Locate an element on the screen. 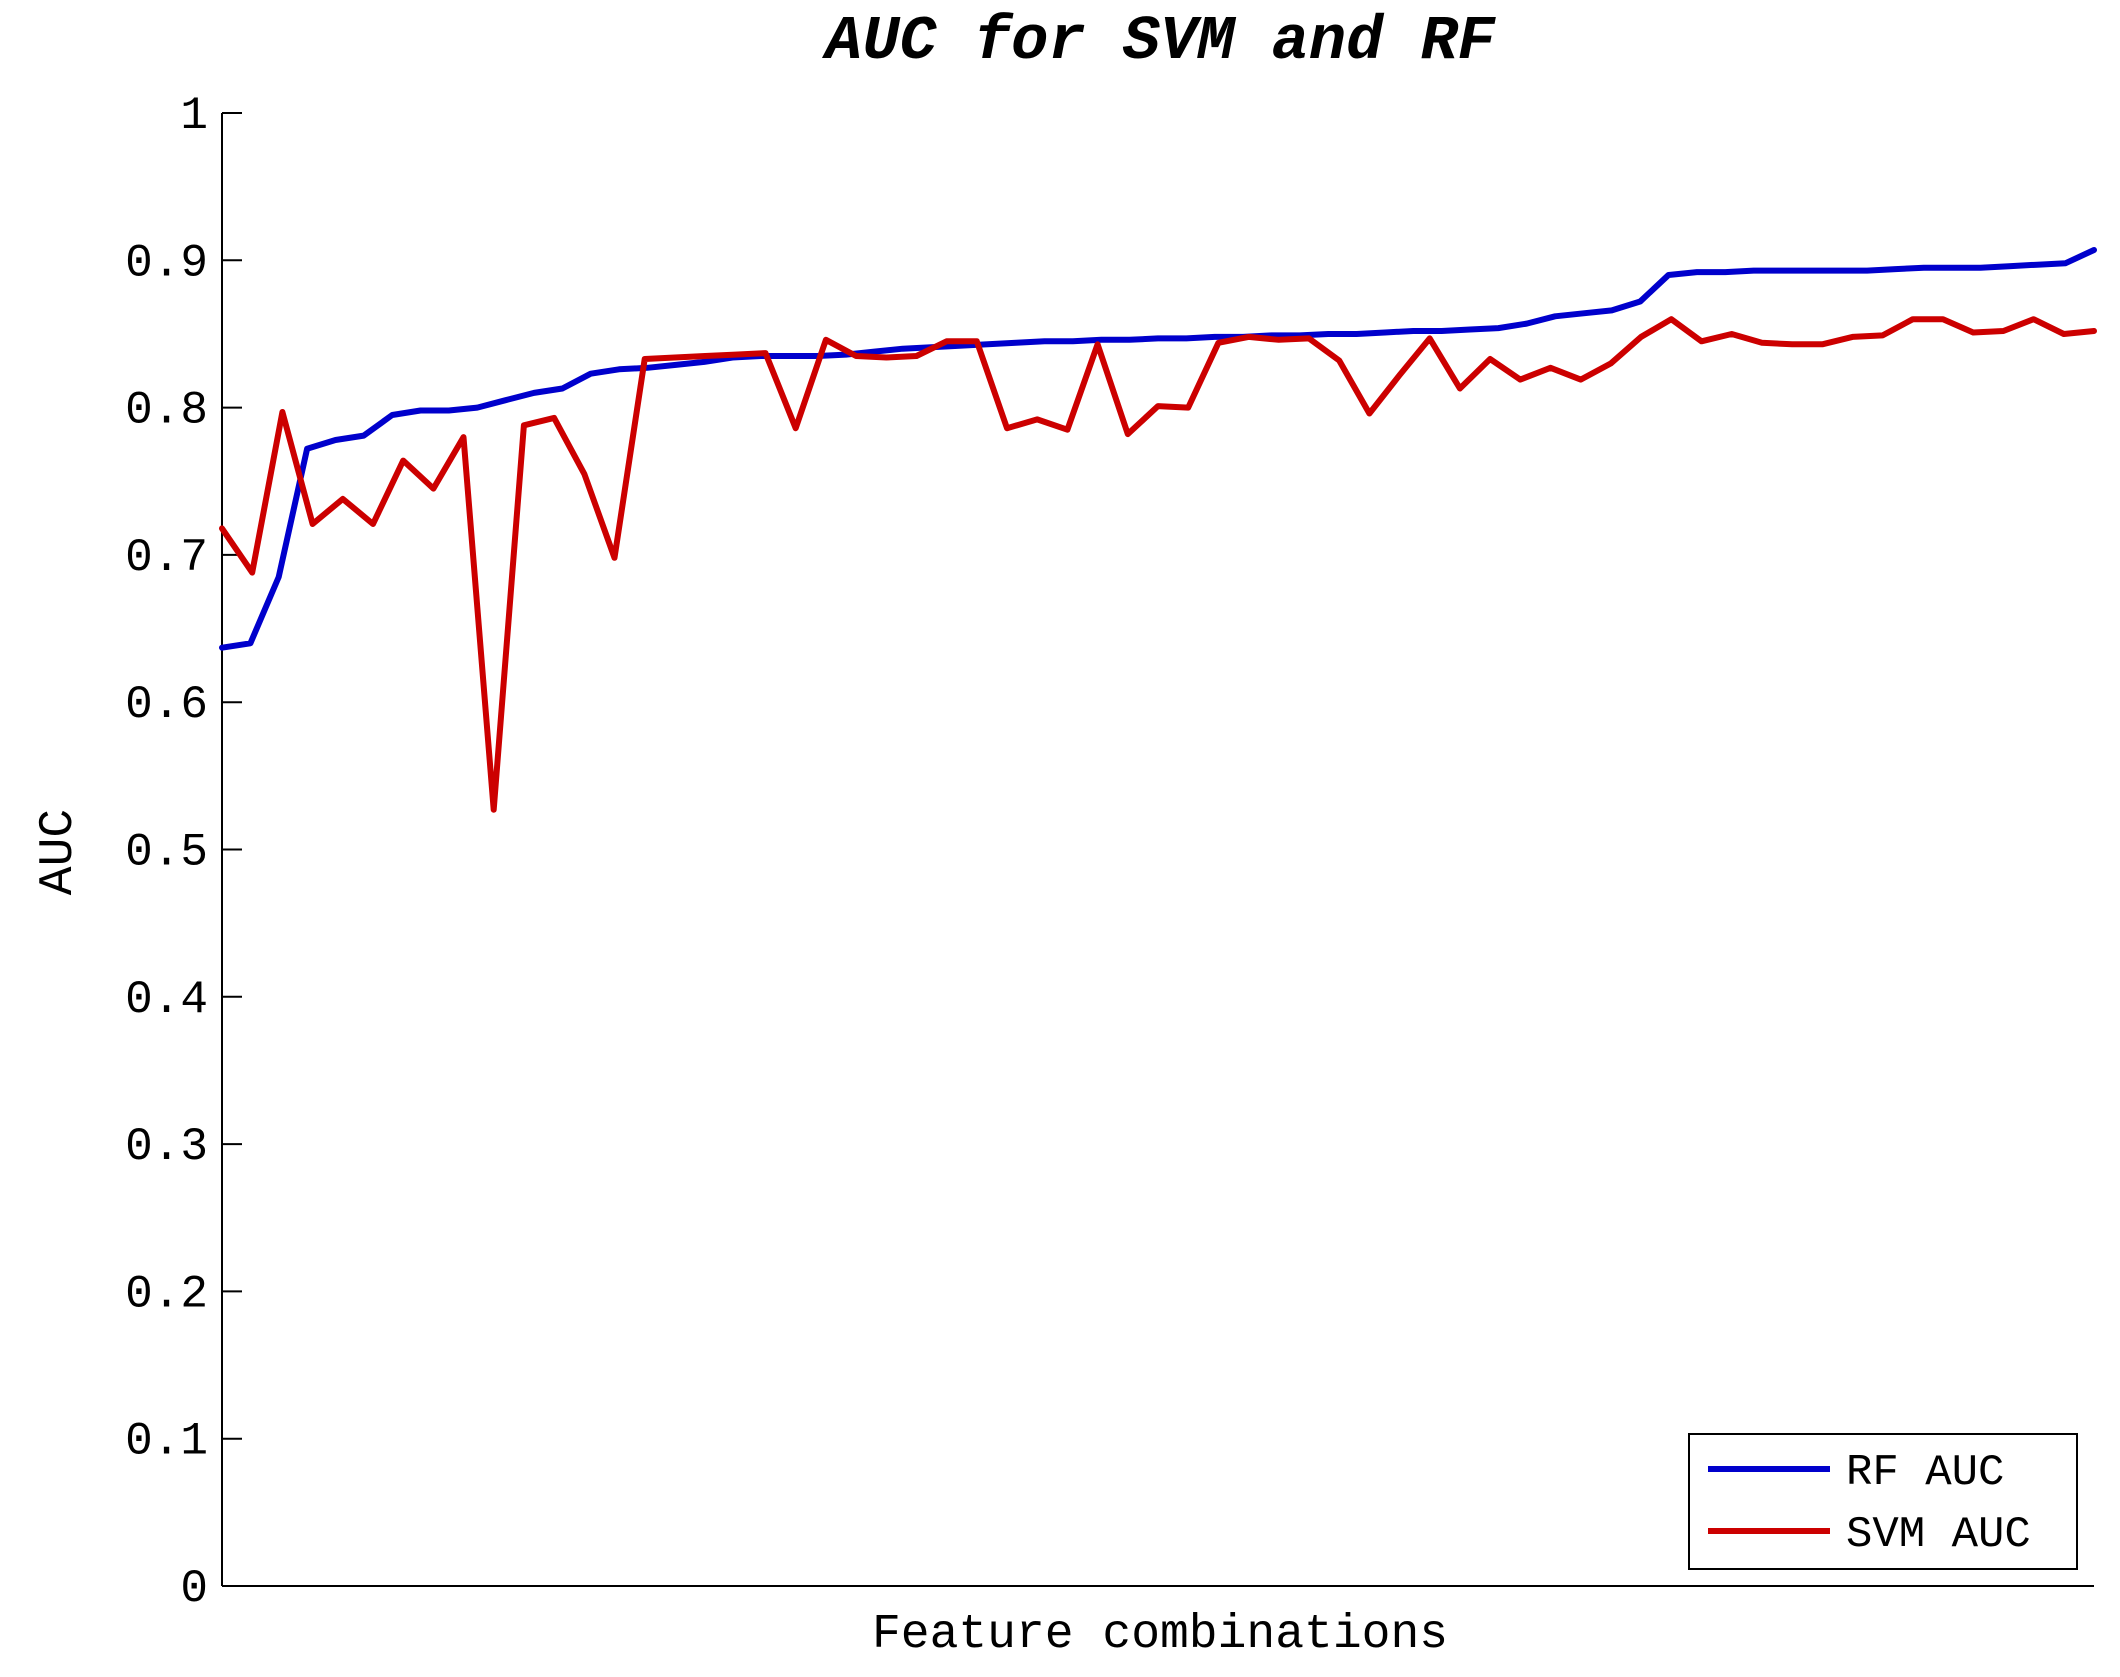  y-tick-label: 0.5 is located at coordinates (166, 853).